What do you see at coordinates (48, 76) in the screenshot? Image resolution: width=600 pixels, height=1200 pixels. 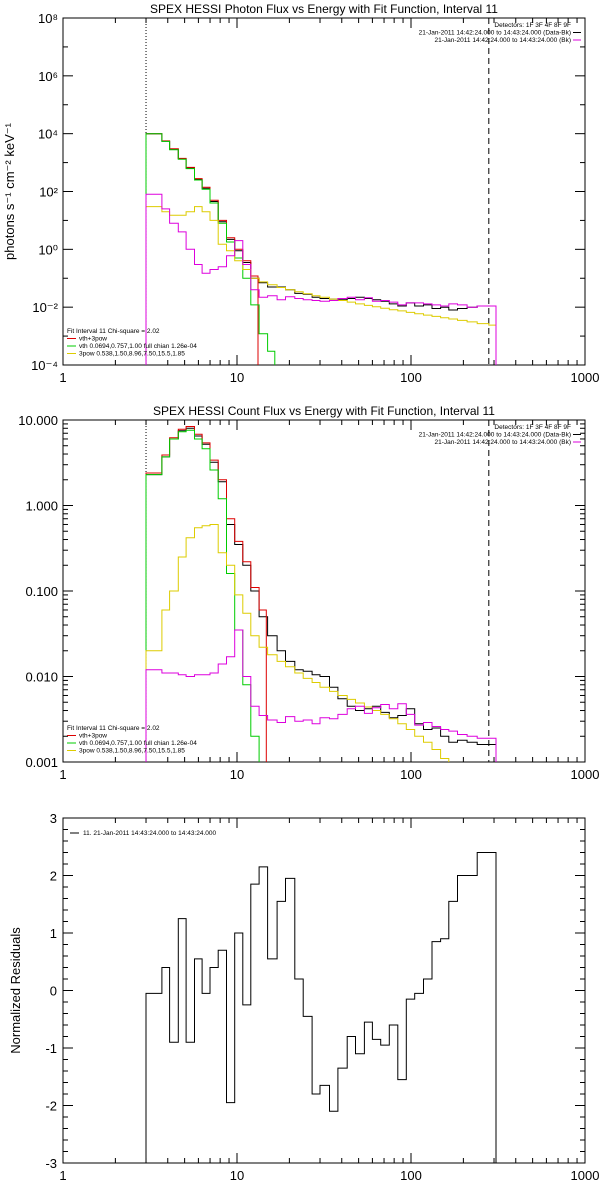 I see `y-tick-label: 10⁶` at bounding box center [48, 76].